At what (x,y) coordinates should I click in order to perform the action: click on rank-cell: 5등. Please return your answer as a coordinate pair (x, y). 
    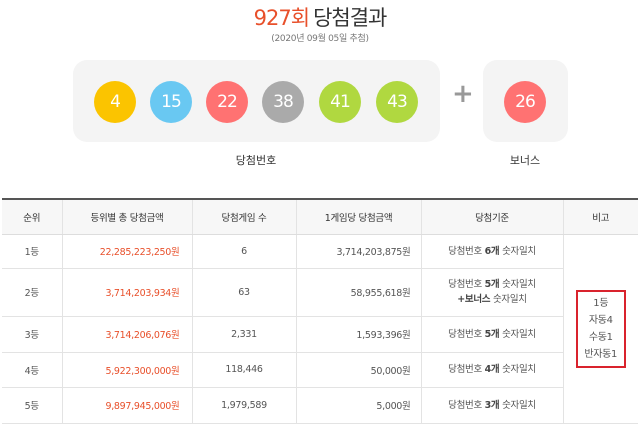
    Looking at the image, I should click on (32, 405).